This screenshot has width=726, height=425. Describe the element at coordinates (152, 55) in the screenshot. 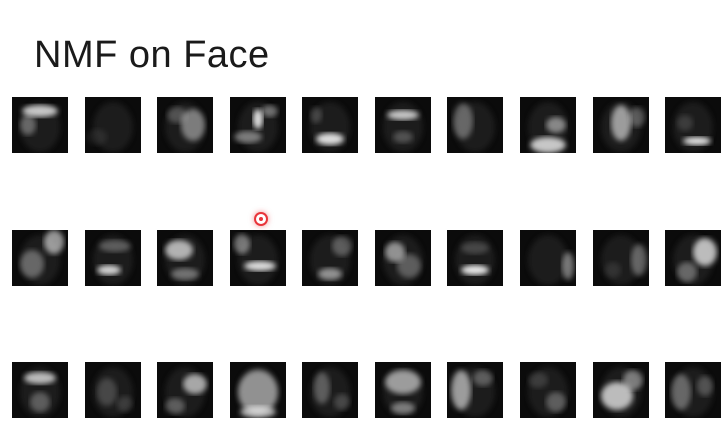

I see `slide-title: NMF on Face` at that location.